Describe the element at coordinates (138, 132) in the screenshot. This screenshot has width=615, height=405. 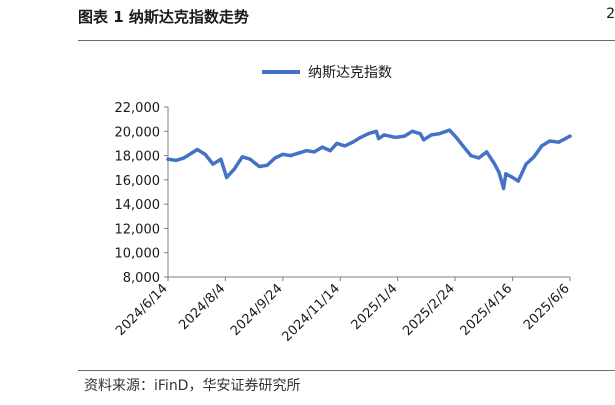
I see `y-tick-label: 20,000` at that location.